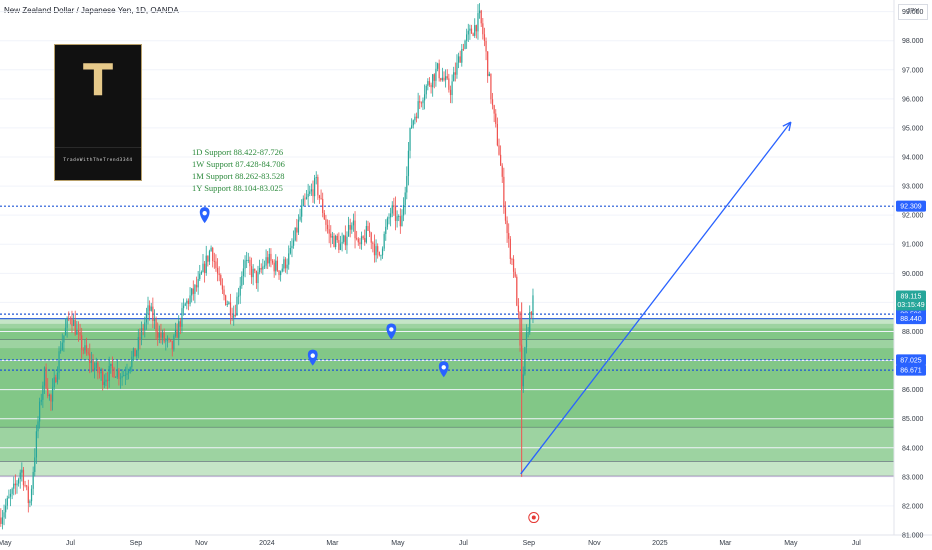 The width and height of the screenshot is (932, 550). I want to click on currency-selector: JPY, so click(913, 12).